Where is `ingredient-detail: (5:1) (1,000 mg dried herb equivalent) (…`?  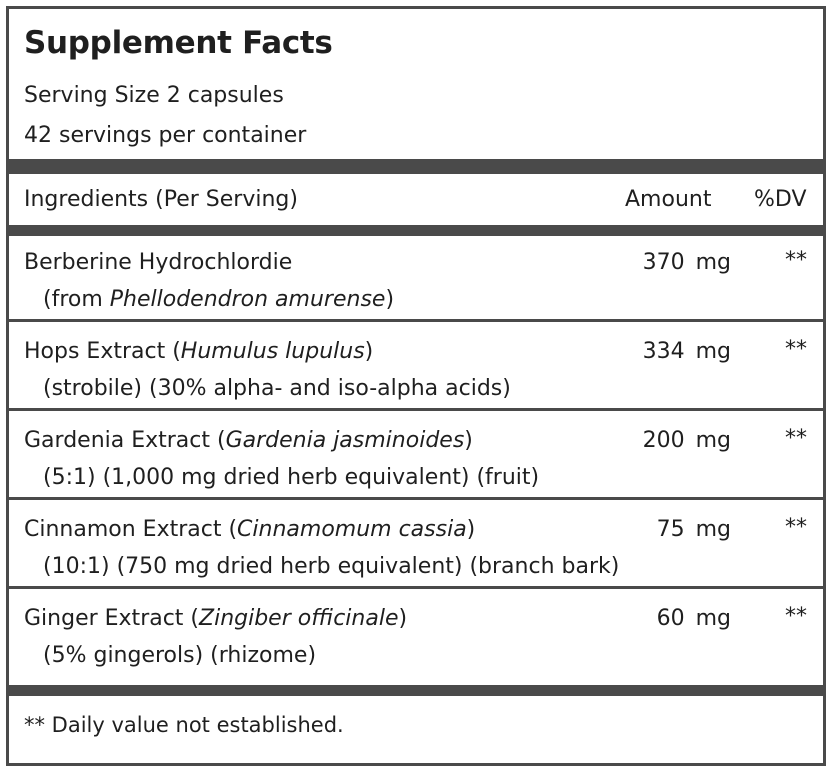 ingredient-detail: (5:1) (1,000 mg dried herb equivalent) (… is located at coordinates (291, 477).